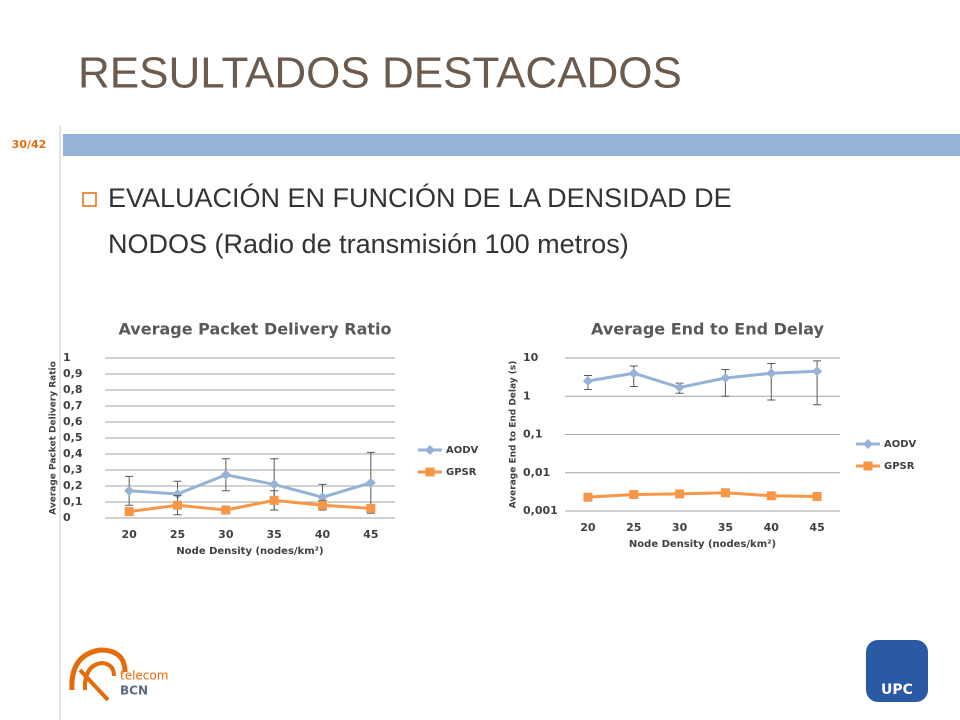 The image size is (960, 720). Describe the element at coordinates (73, 485) in the screenshot. I see `y-tick-label: 0,2` at that location.